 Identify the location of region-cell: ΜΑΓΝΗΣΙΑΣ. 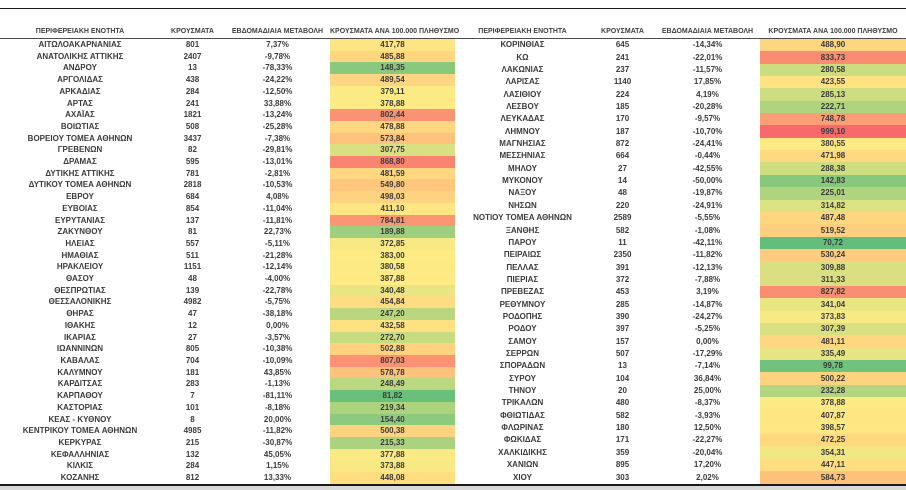
(522, 144).